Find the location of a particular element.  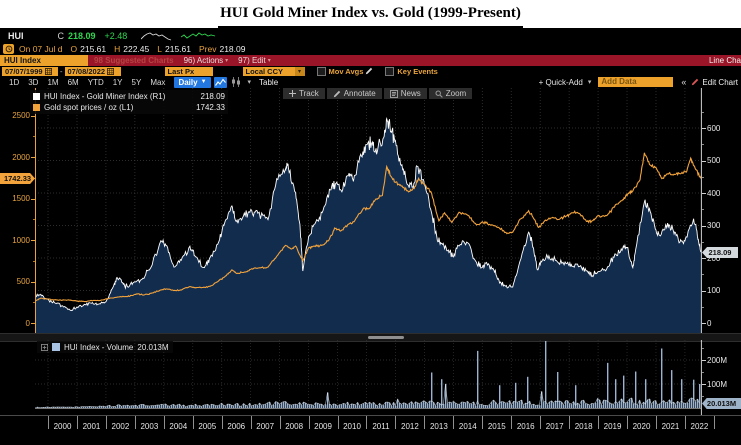

start-date-input: 07/07/1999 is located at coordinates (30, 71).